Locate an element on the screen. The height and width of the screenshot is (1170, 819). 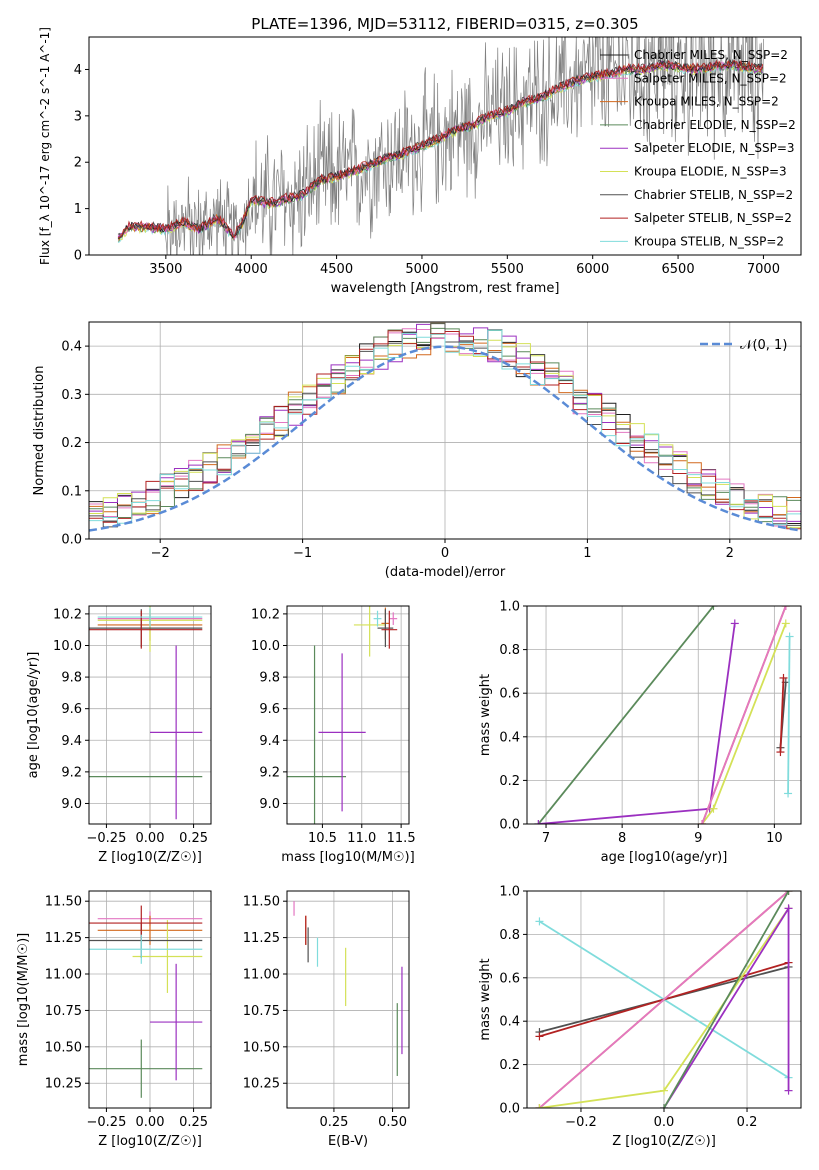
x-tick-label: 0.50 is located at coordinates (392, 1122).